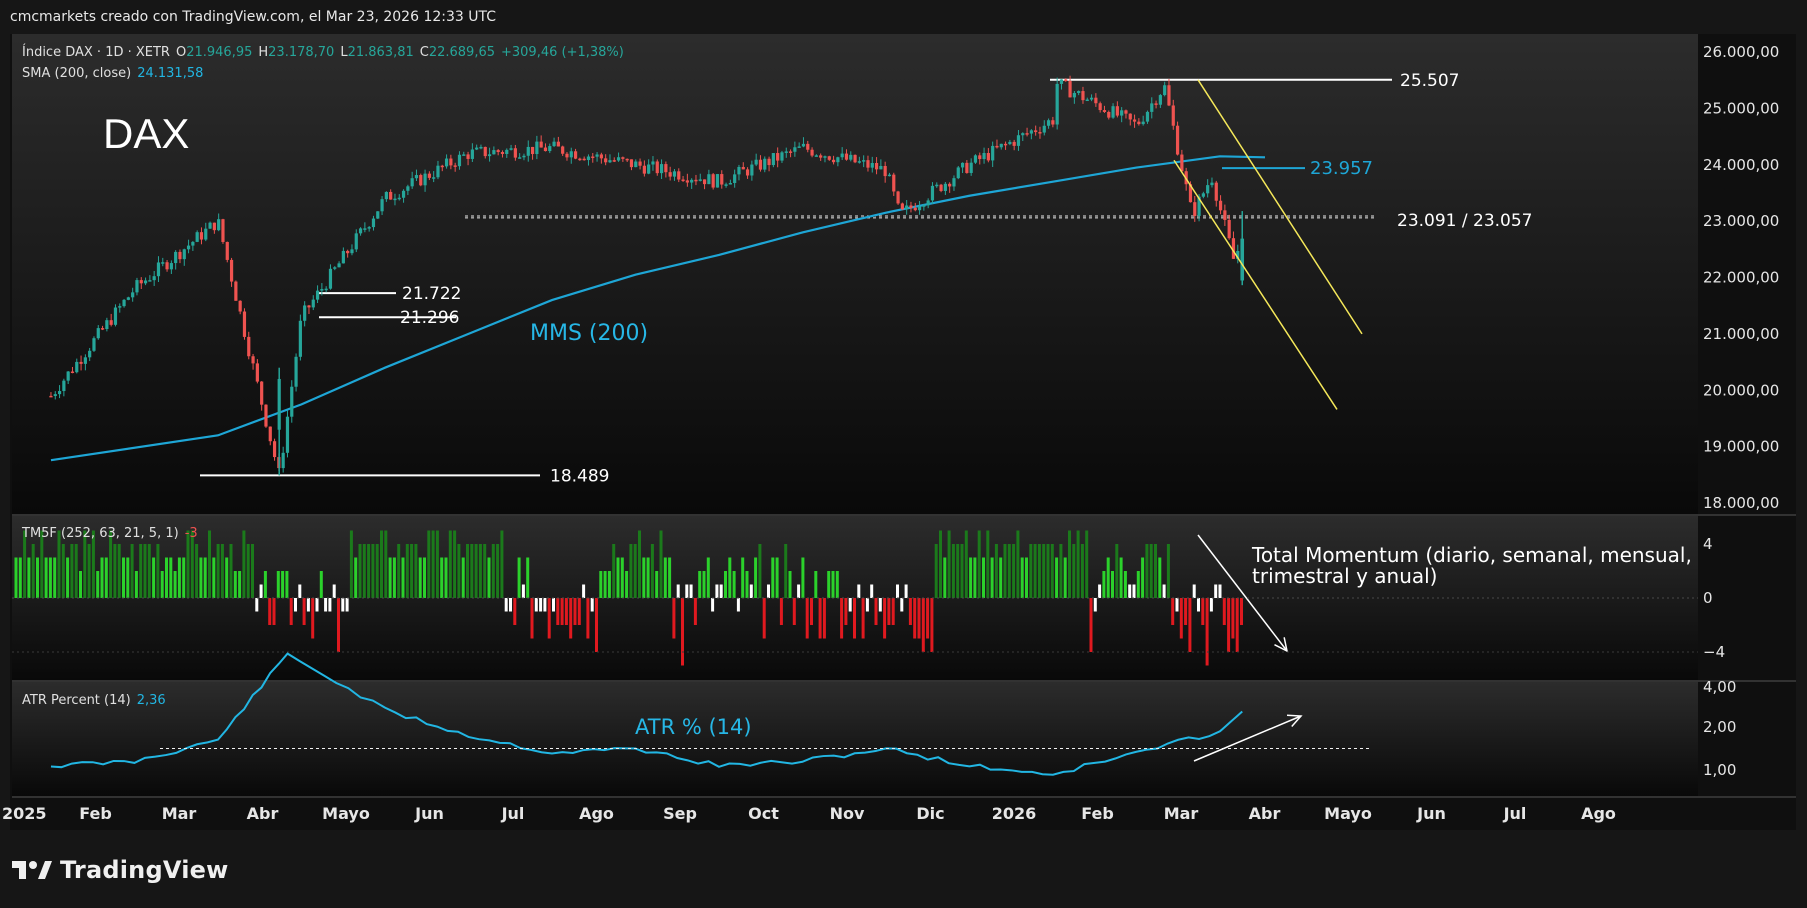 This screenshot has width=1807, height=908. Describe the element at coordinates (1280, 207) in the screenshot. I see `trend-upper-line` at that location.